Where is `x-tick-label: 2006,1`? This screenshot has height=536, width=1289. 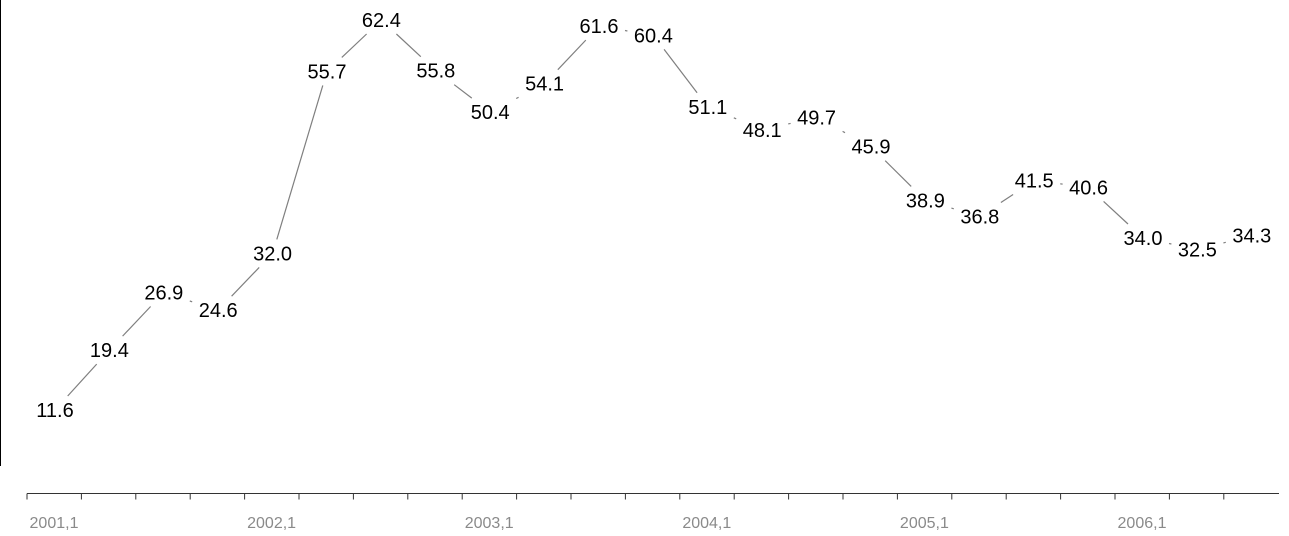 x-tick-label: 2006,1 is located at coordinates (1142, 523).